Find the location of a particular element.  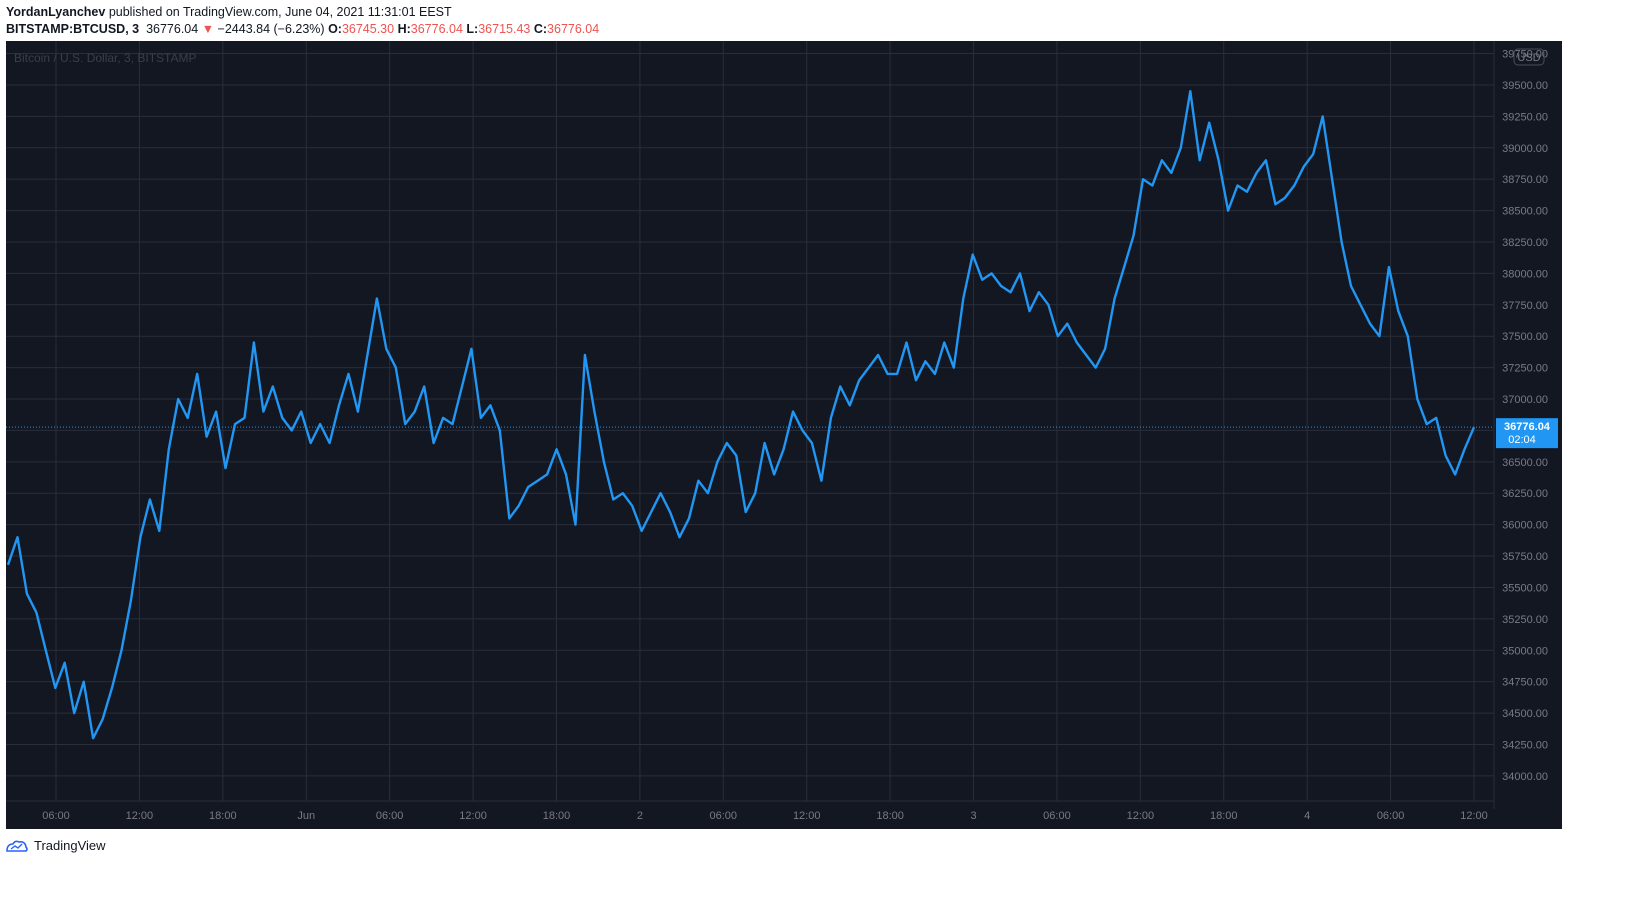

tradingview-logo-icon is located at coordinates (17, 846).